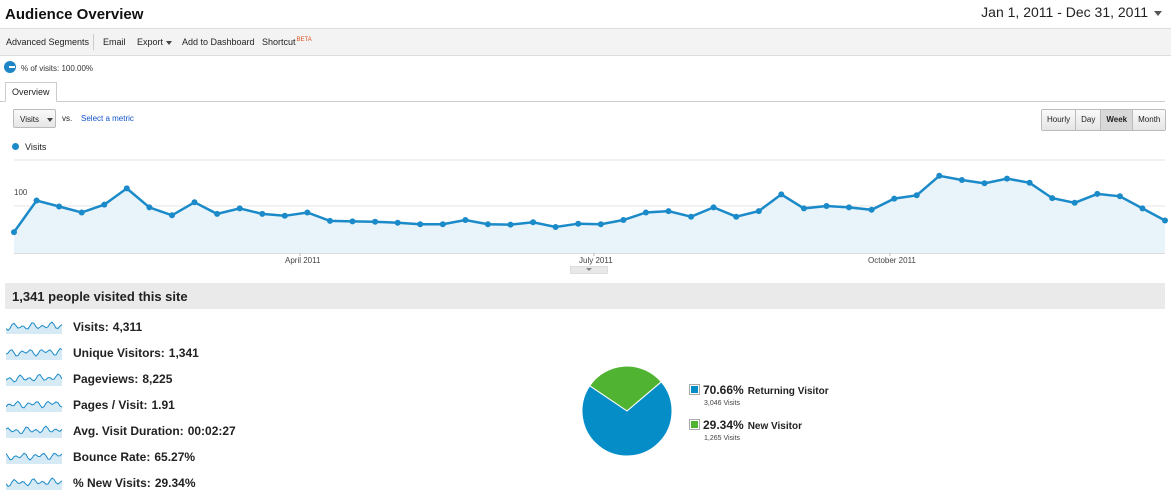 This screenshot has height=493, width=1171. Describe the element at coordinates (892, 260) in the screenshot. I see `x-tick-label-october: October 2011` at that location.